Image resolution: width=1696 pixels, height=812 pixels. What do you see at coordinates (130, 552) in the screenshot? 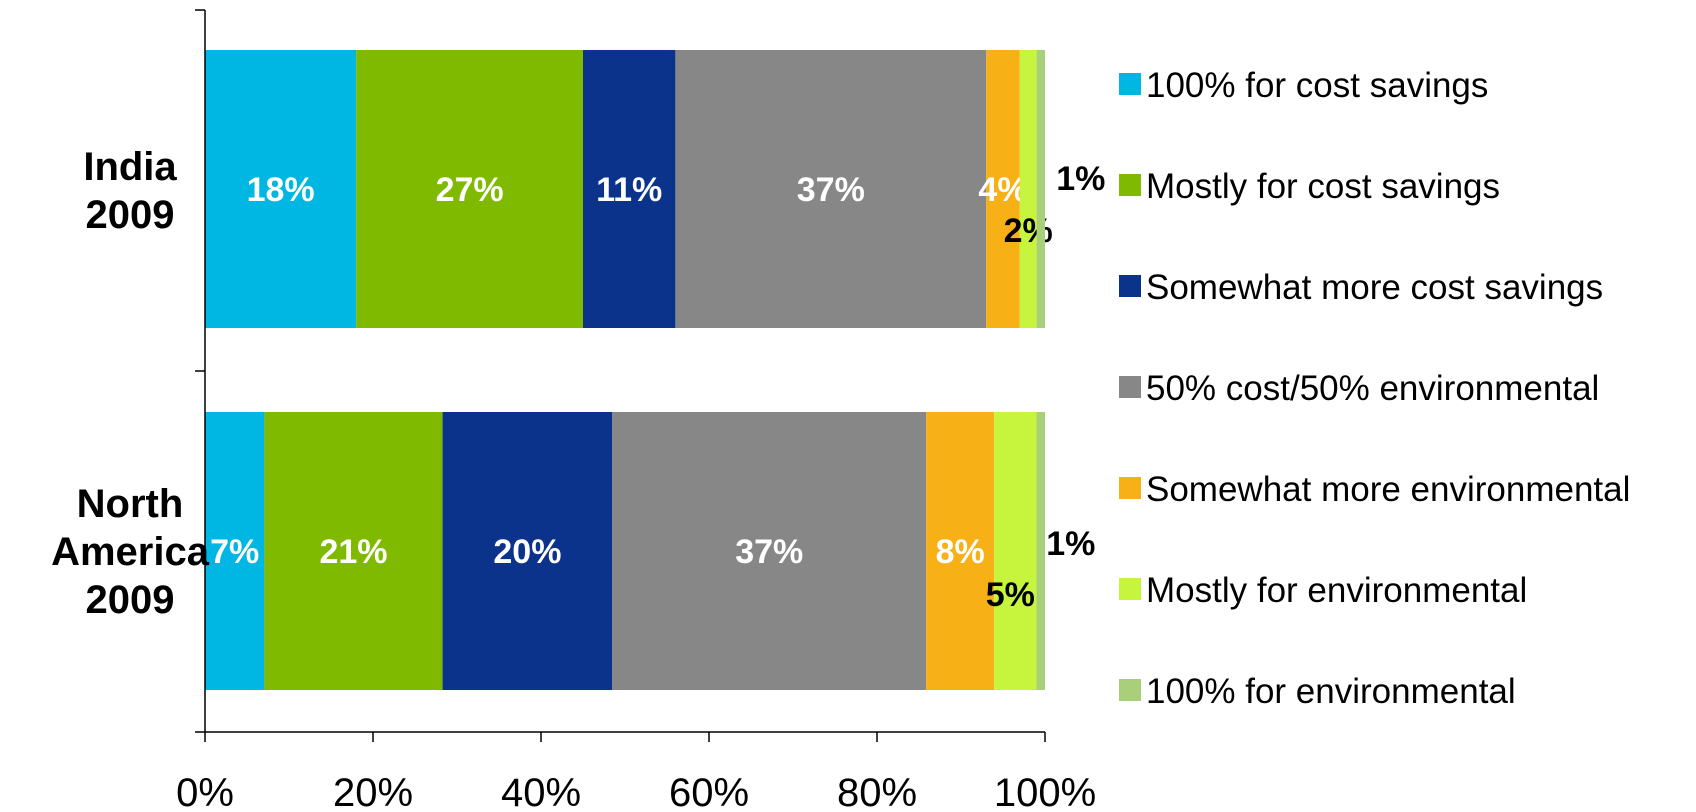
I see `category-label: America` at bounding box center [130, 552].